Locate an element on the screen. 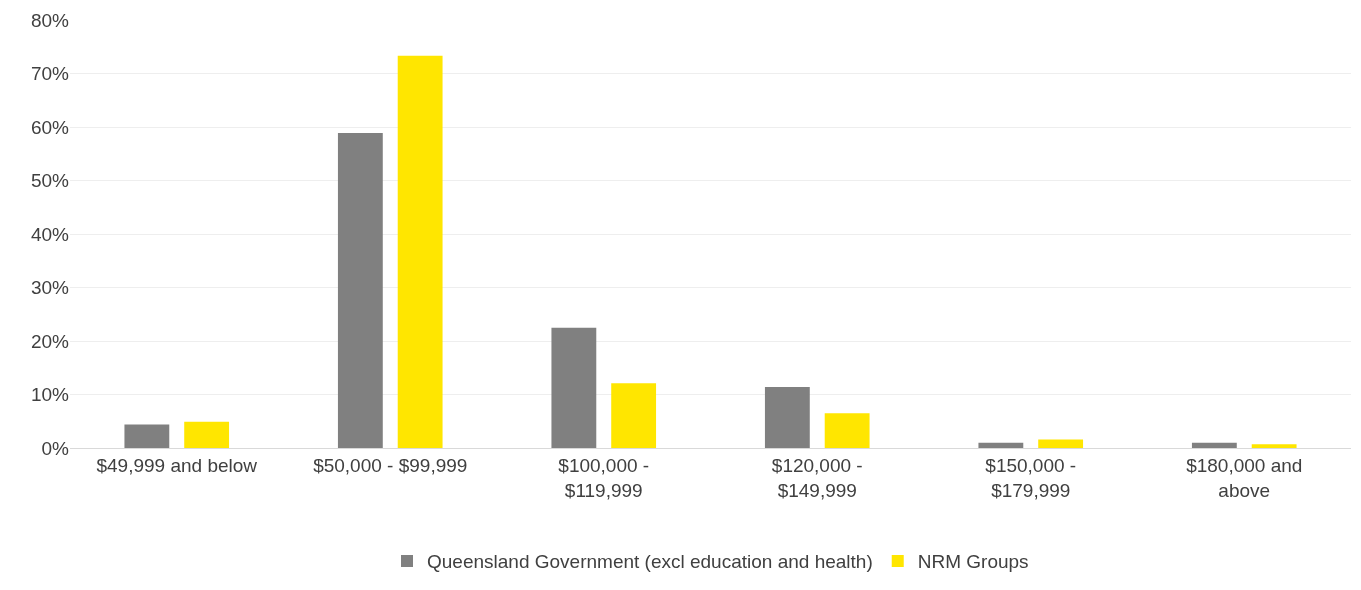  y-tick-label: 0% is located at coordinates (55, 448).